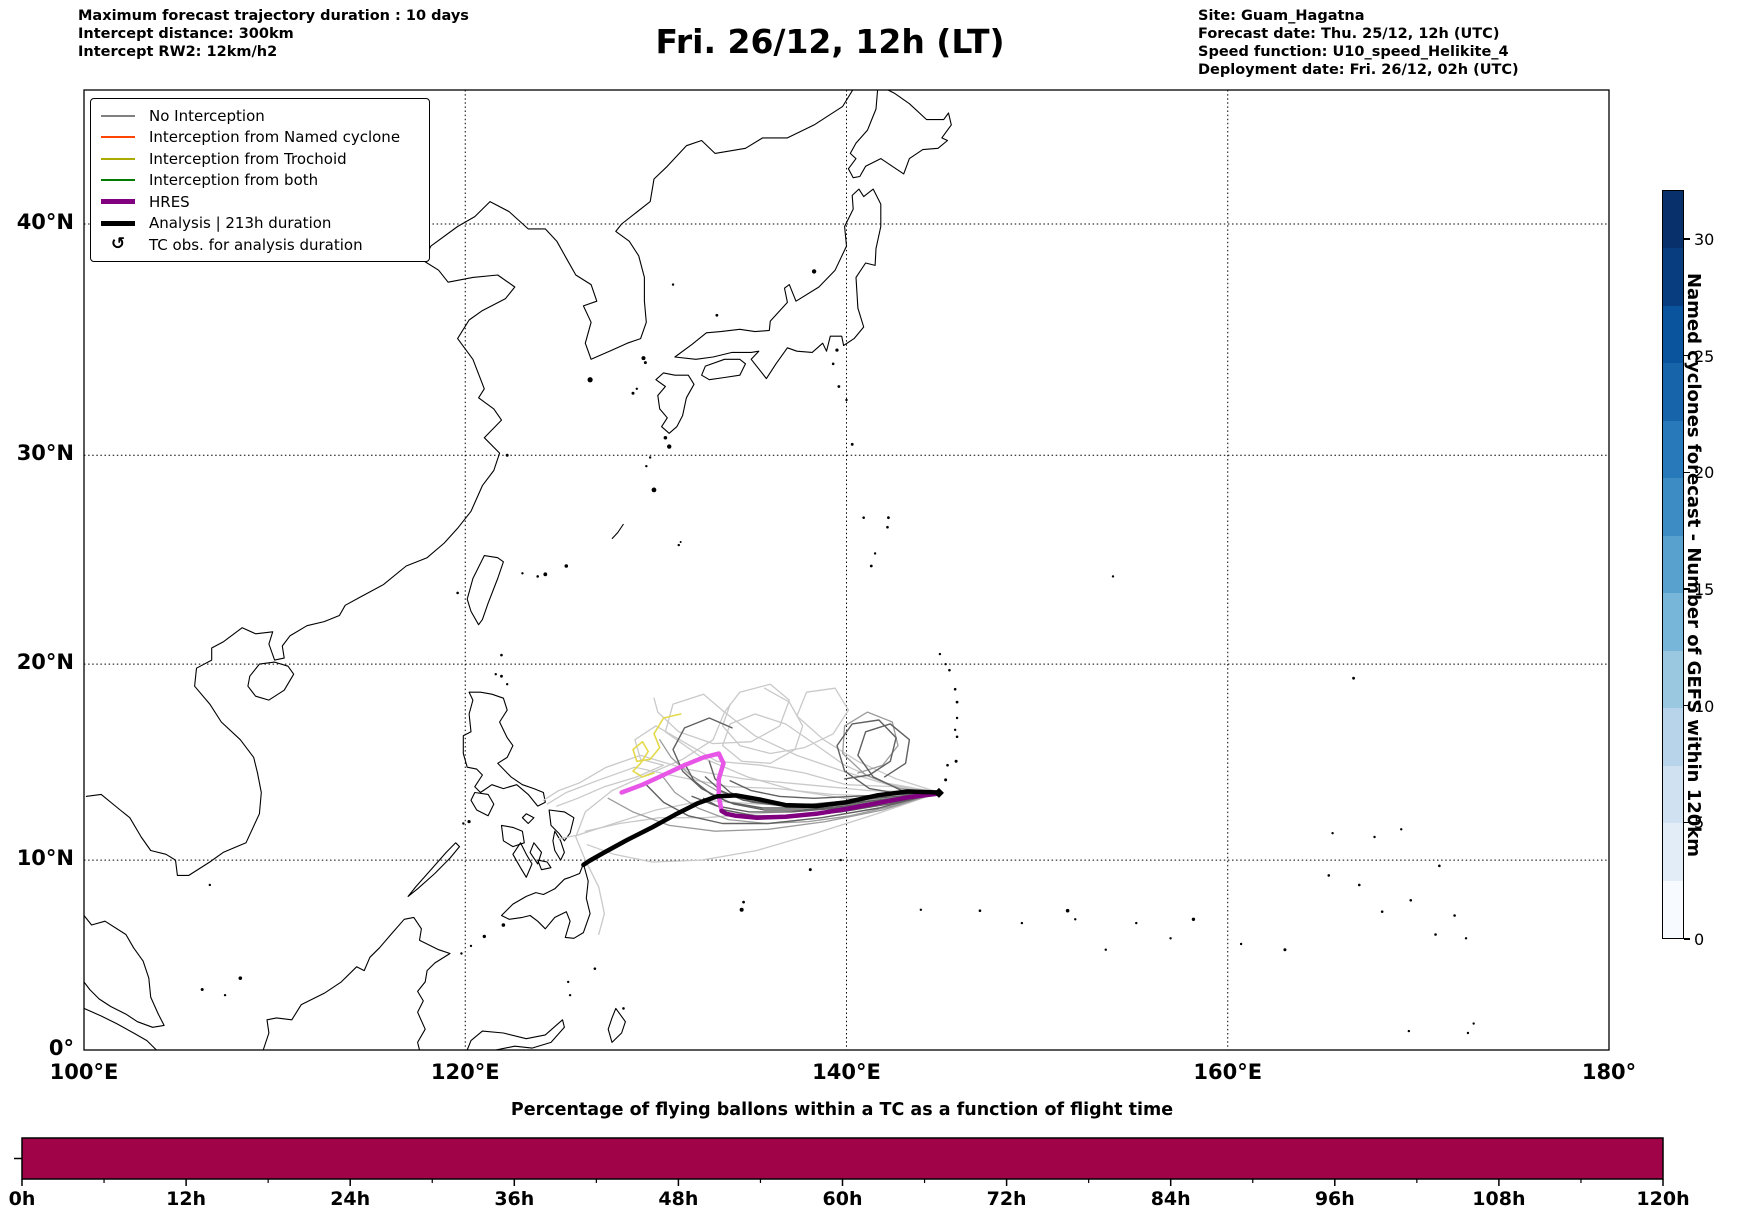  What do you see at coordinates (120, 1028) in the screenshot?
I see `coastline-sumatra` at bounding box center [120, 1028].